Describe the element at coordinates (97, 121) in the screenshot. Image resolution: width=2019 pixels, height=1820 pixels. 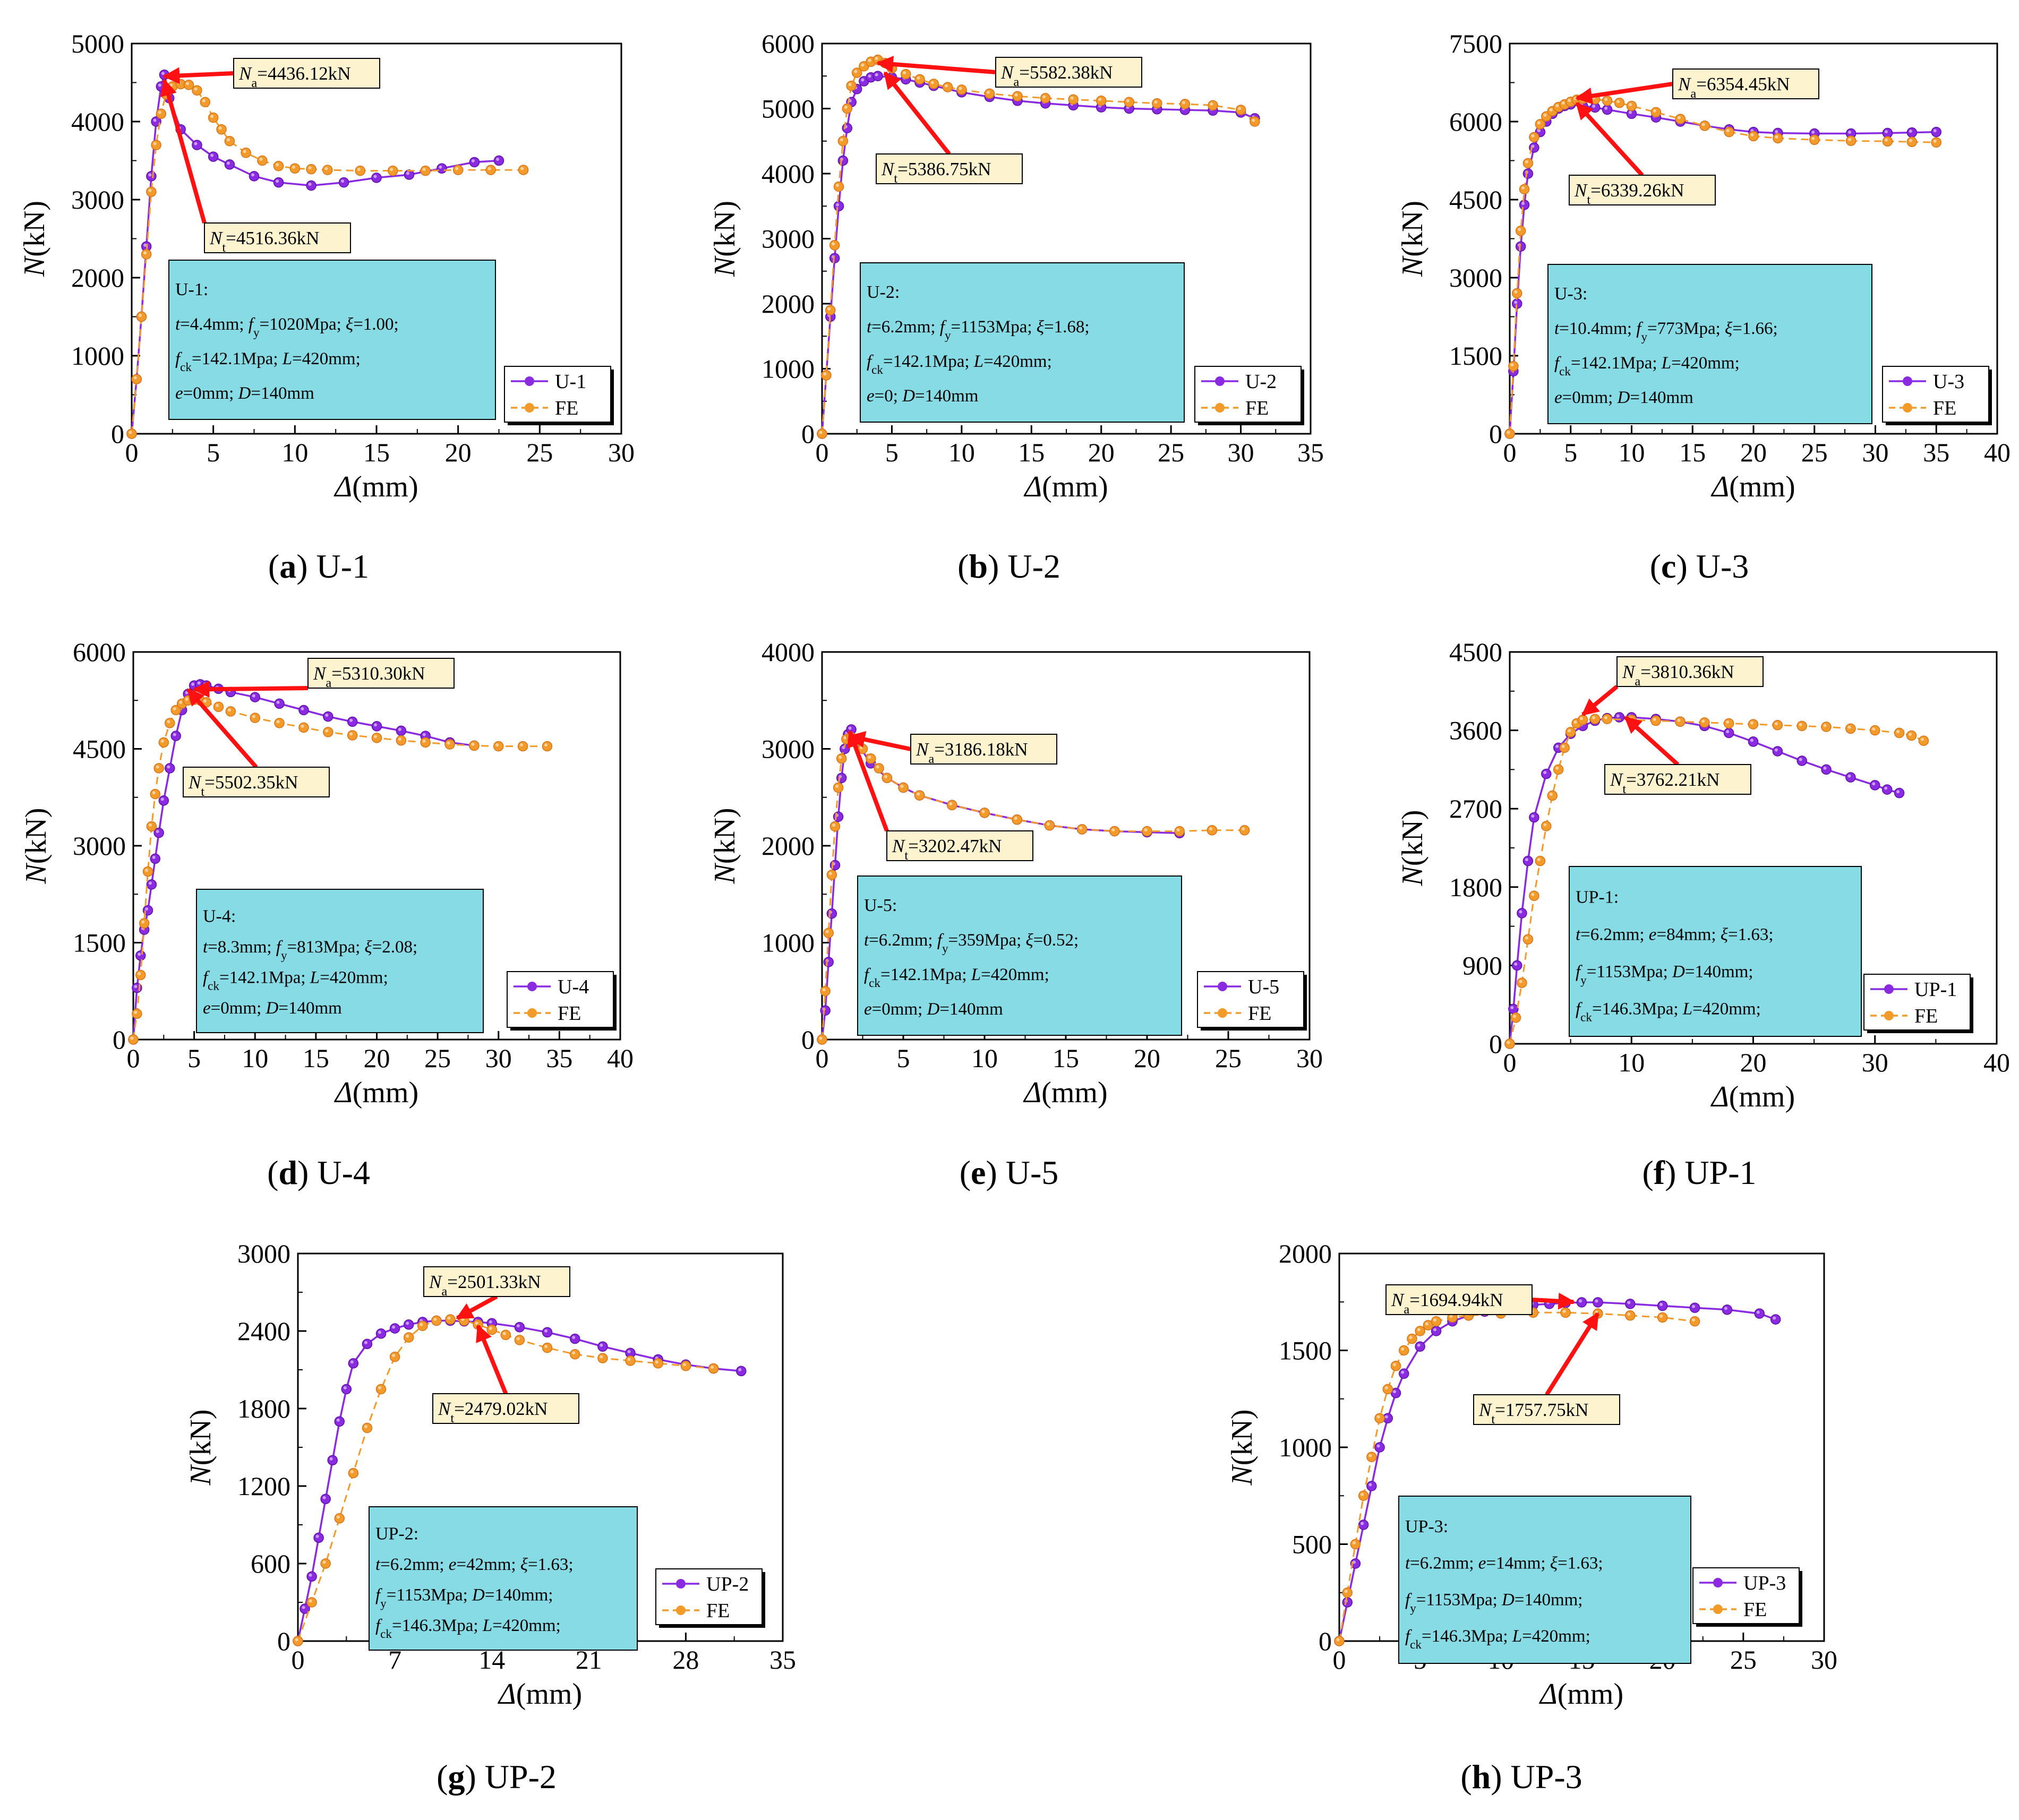
I see `y-tick-label: 4000` at that location.